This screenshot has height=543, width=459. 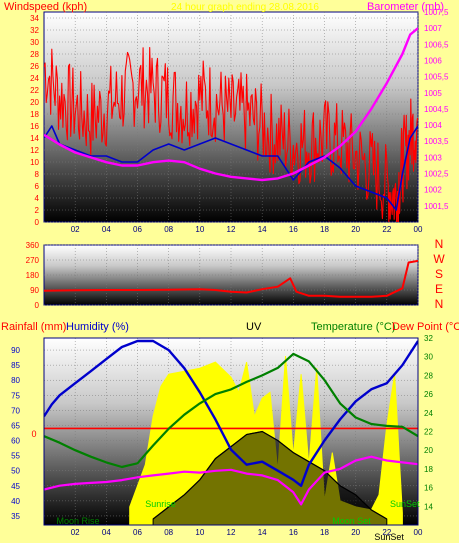 I want to click on baro-y-tick-label: 1007,5, so click(x=436, y=12).